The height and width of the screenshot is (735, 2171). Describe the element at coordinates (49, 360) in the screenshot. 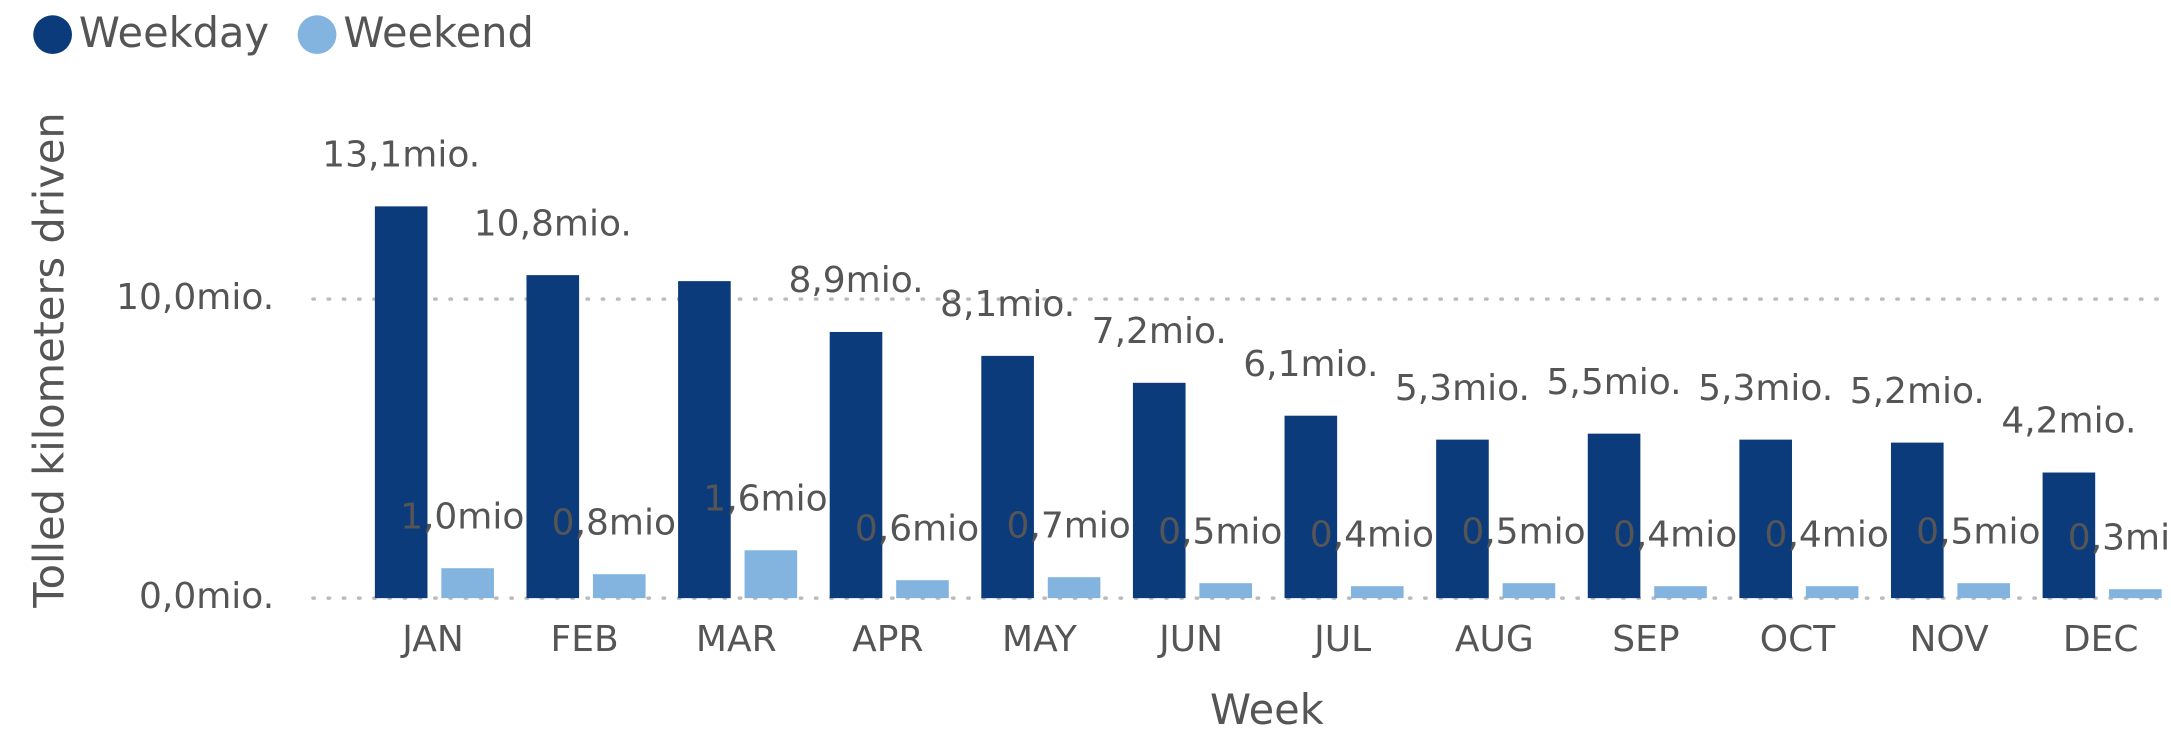

I see `y-axis-title: Tolled kilometers driven` at that location.